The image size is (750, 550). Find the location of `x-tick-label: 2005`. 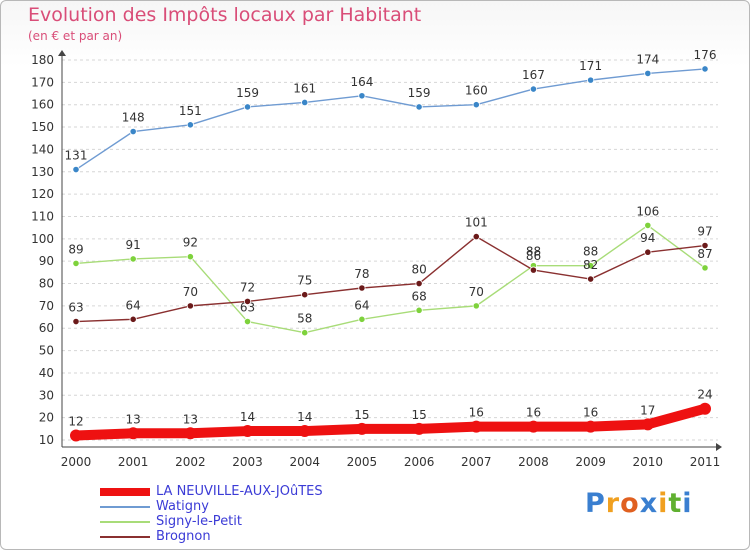

x-tick-label: 2005 is located at coordinates (362, 462).